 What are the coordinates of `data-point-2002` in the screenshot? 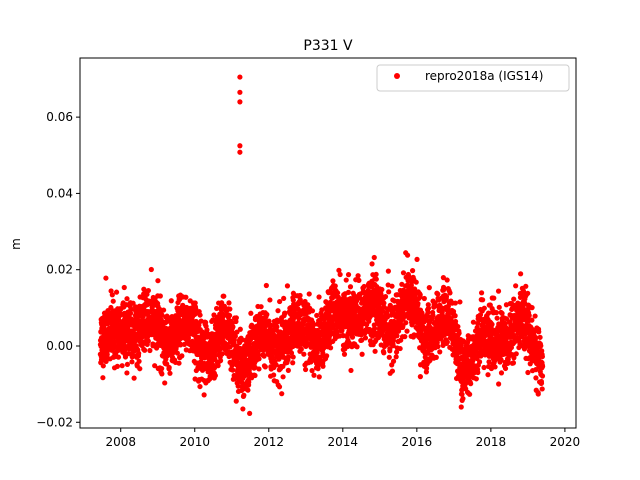 It's located at (312, 371).